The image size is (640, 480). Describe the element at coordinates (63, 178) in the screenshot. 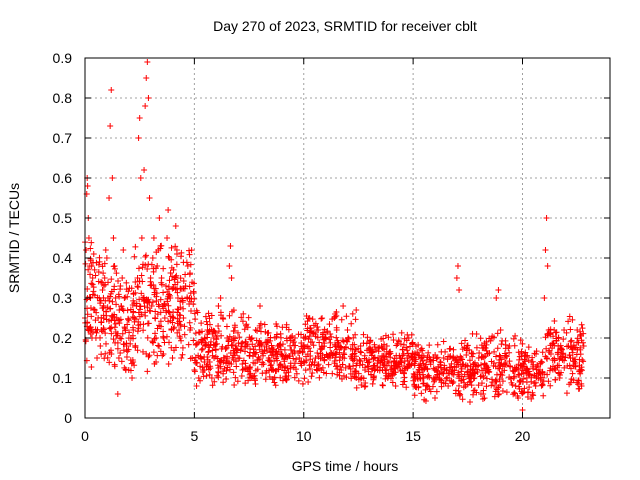

I see `y-tick-label: 0.6` at that location.